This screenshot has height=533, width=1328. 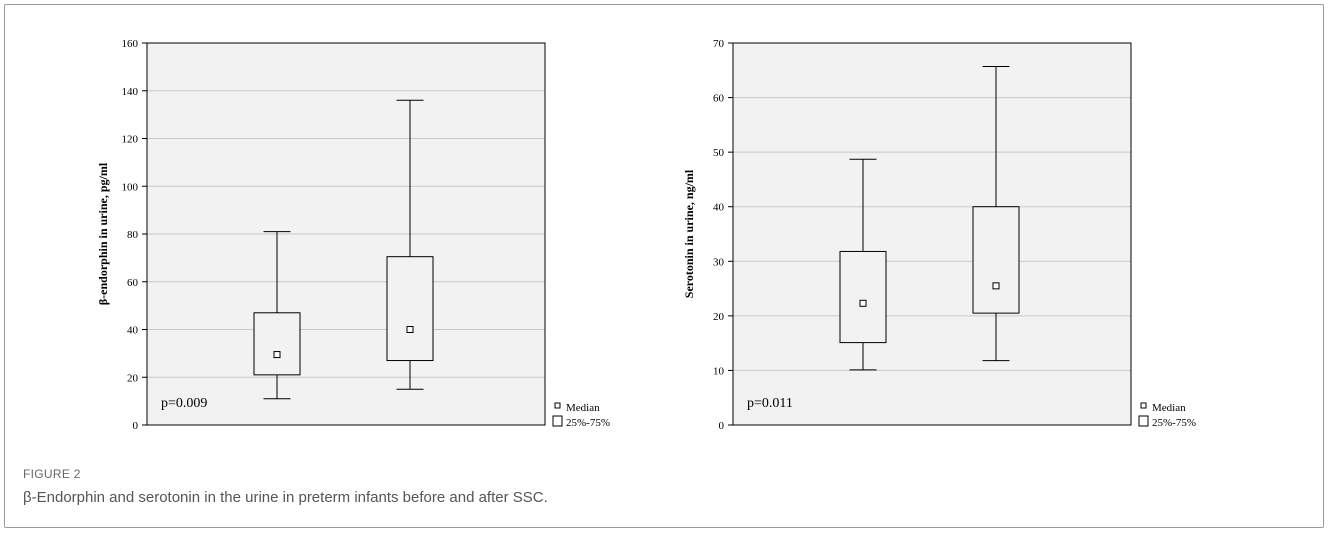 I want to click on y-tick-label: 120, so click(x=130, y=140).